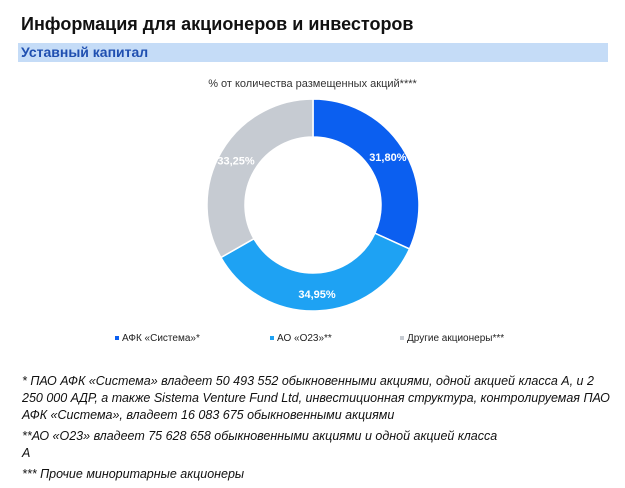 Image resolution: width=625 pixels, height=488 pixels. Describe the element at coordinates (236, 161) in the screenshot. I see `data-label: 33,25%` at that location.